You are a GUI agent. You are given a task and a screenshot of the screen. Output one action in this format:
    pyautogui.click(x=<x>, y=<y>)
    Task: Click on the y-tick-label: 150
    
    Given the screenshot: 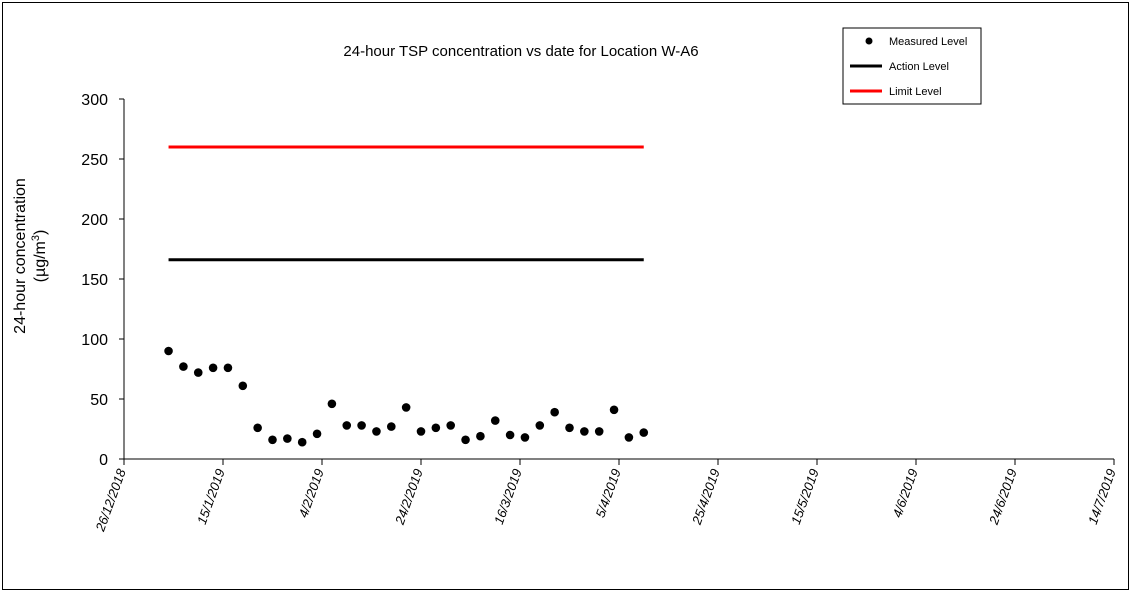 What is the action you would take?
    pyautogui.click(x=94, y=280)
    